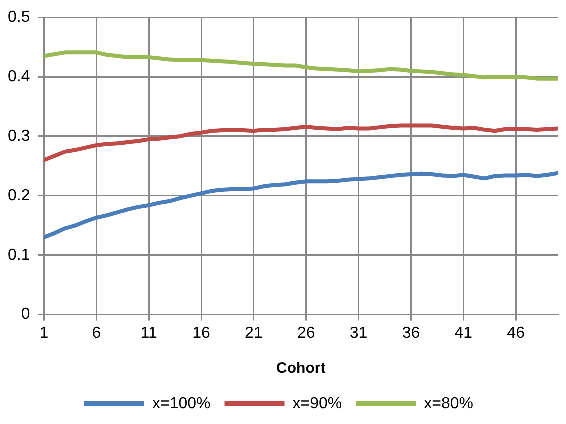  I want to click on legend-label: x=80%, so click(449, 403).